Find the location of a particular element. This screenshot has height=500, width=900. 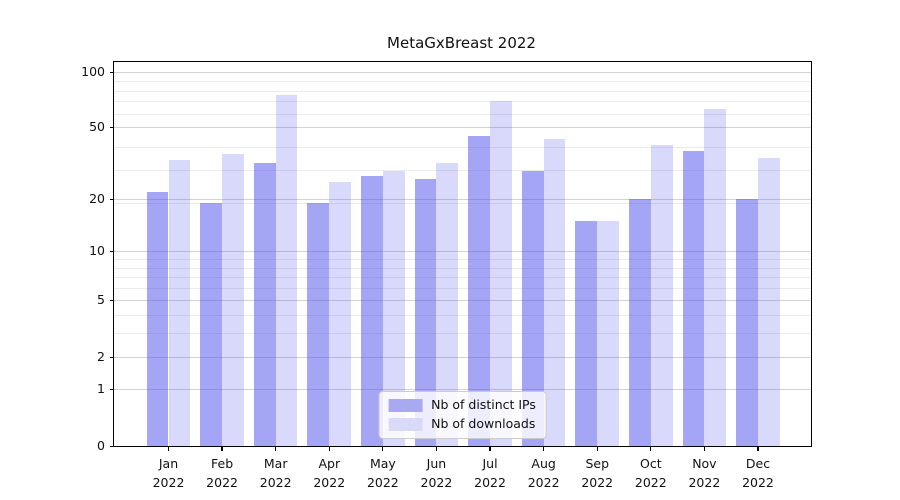

legend-row-distinct-ips: Nb of distinct IPs is located at coordinates (462, 405).